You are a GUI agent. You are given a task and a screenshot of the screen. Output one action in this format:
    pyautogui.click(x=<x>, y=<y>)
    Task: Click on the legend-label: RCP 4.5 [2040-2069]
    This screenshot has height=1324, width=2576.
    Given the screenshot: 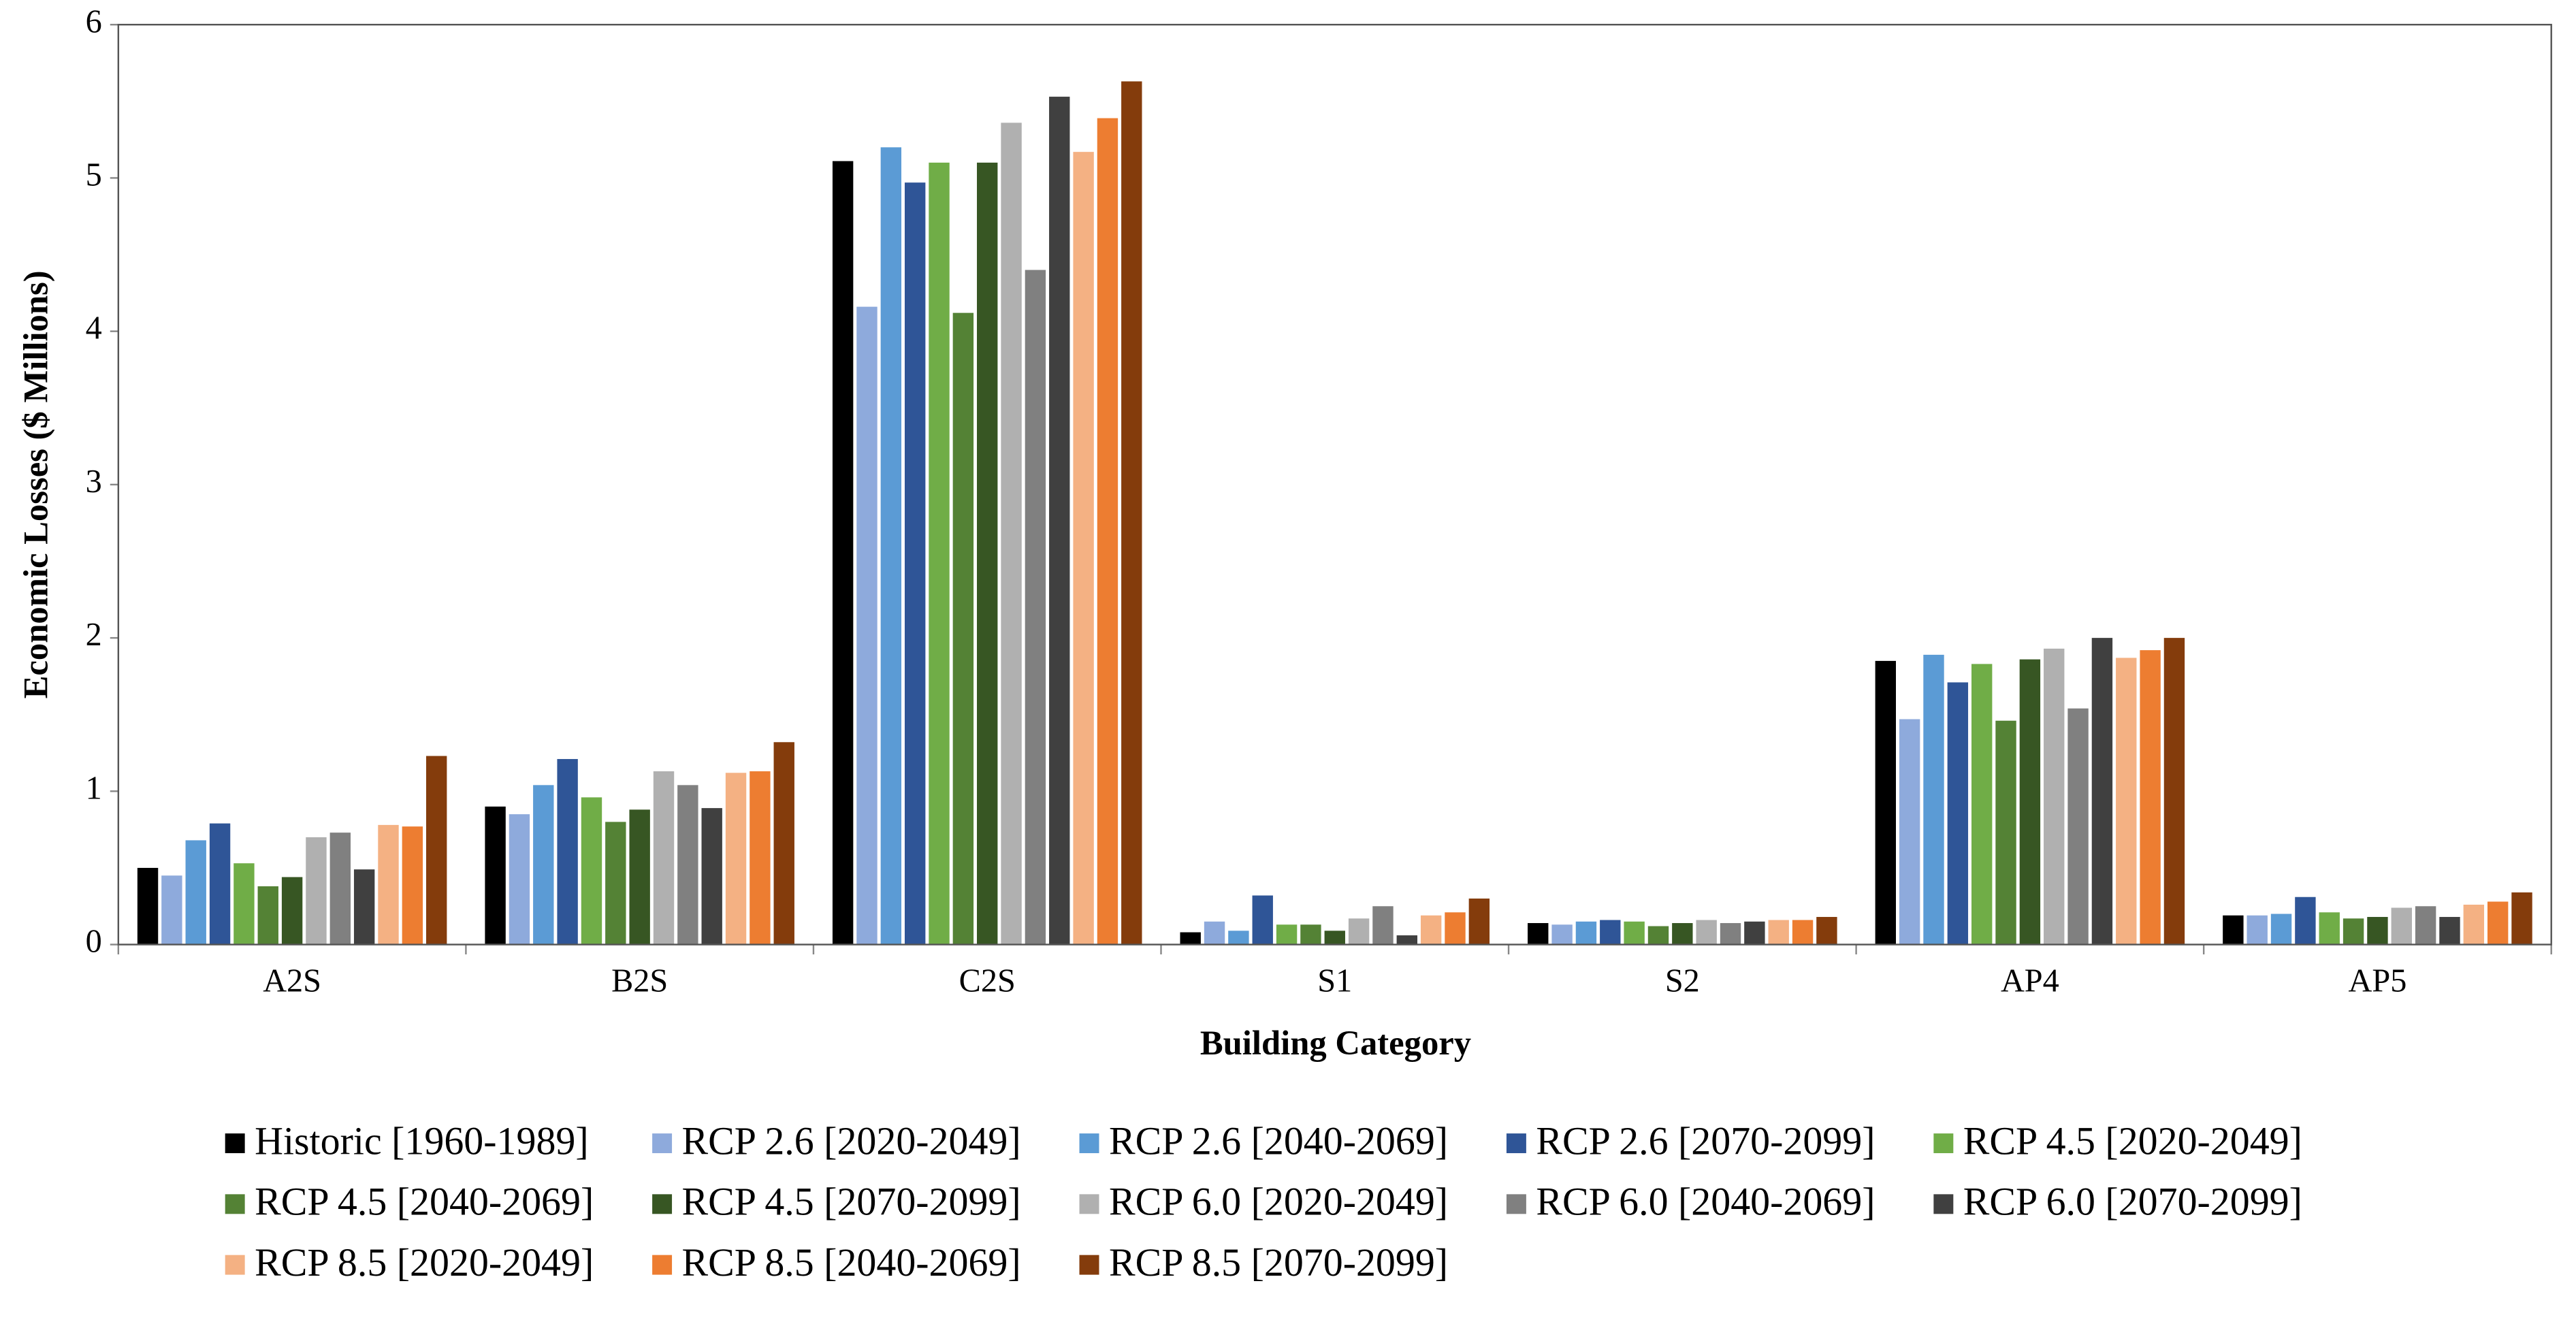 What is the action you would take?
    pyautogui.click(x=425, y=1202)
    